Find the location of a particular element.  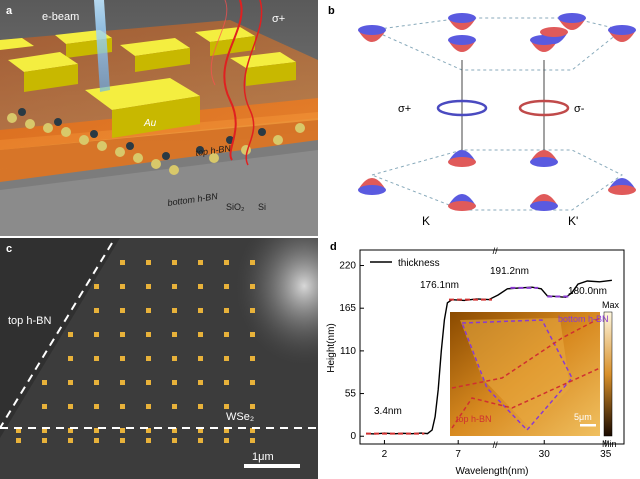

inset-bottom-hbn-label: bottom h-BN is located at coordinates (583, 319).